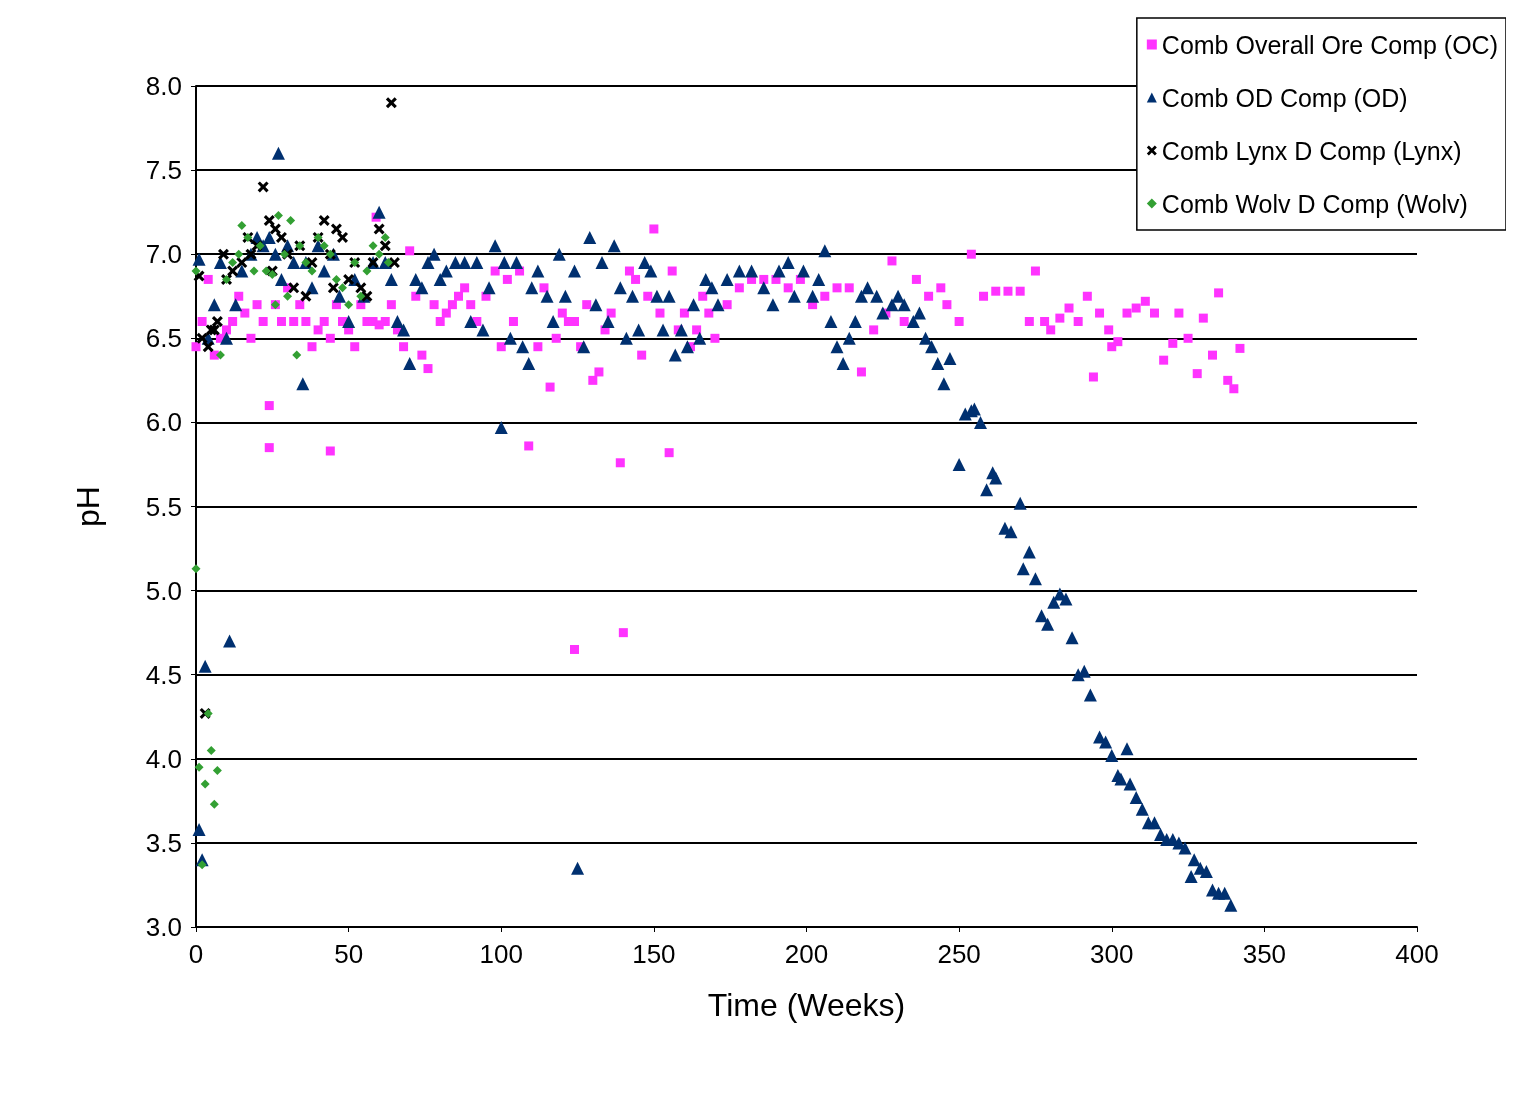 The width and height of the screenshot is (1514, 1102). I want to click on x-tick-label: 100, so click(501, 954).